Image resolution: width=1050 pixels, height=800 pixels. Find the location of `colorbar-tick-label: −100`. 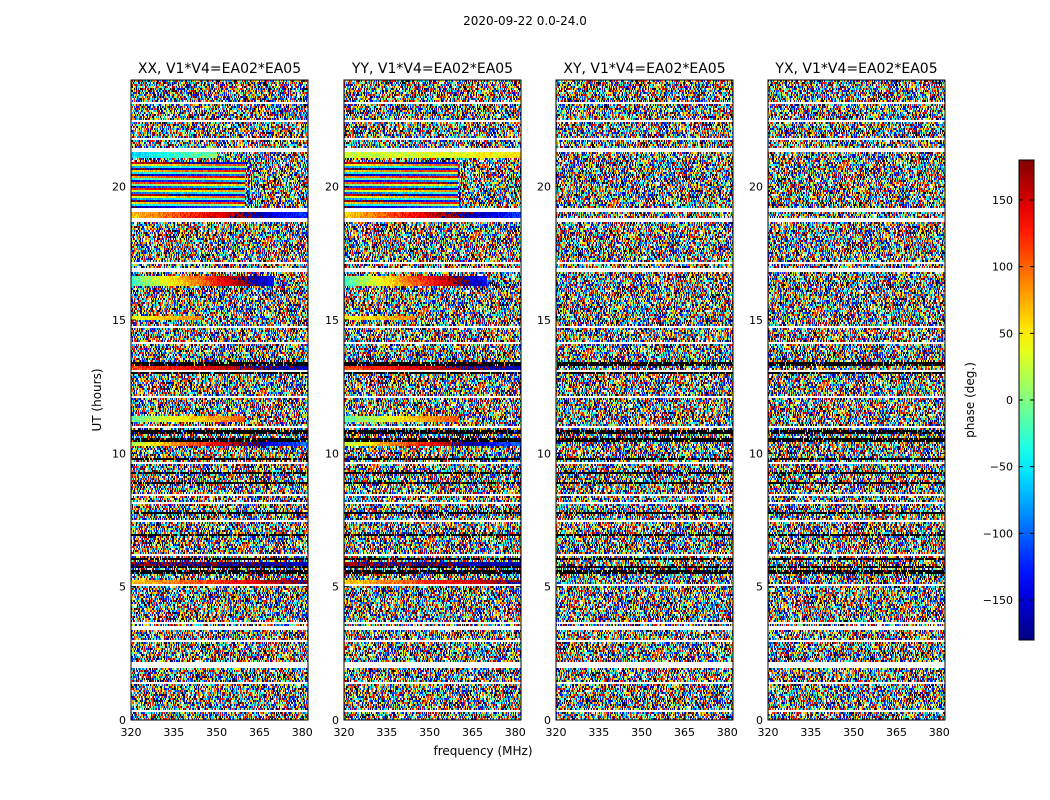

colorbar-tick-label: −100 is located at coordinates (998, 533).